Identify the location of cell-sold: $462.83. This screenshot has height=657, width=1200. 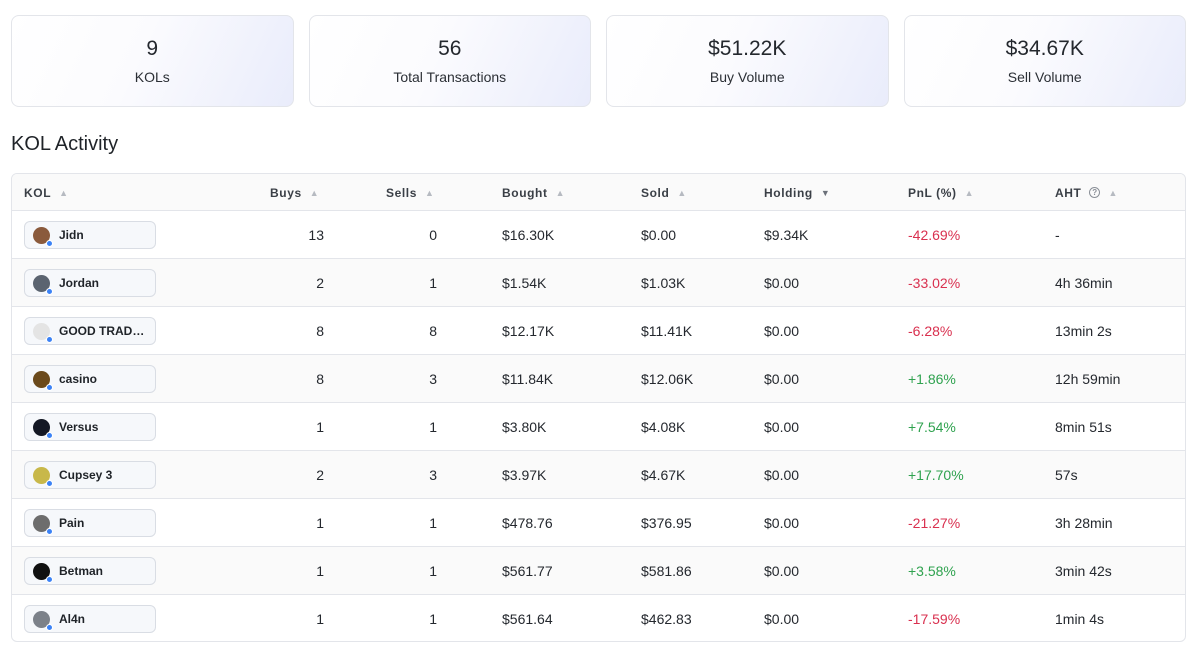
(666, 618).